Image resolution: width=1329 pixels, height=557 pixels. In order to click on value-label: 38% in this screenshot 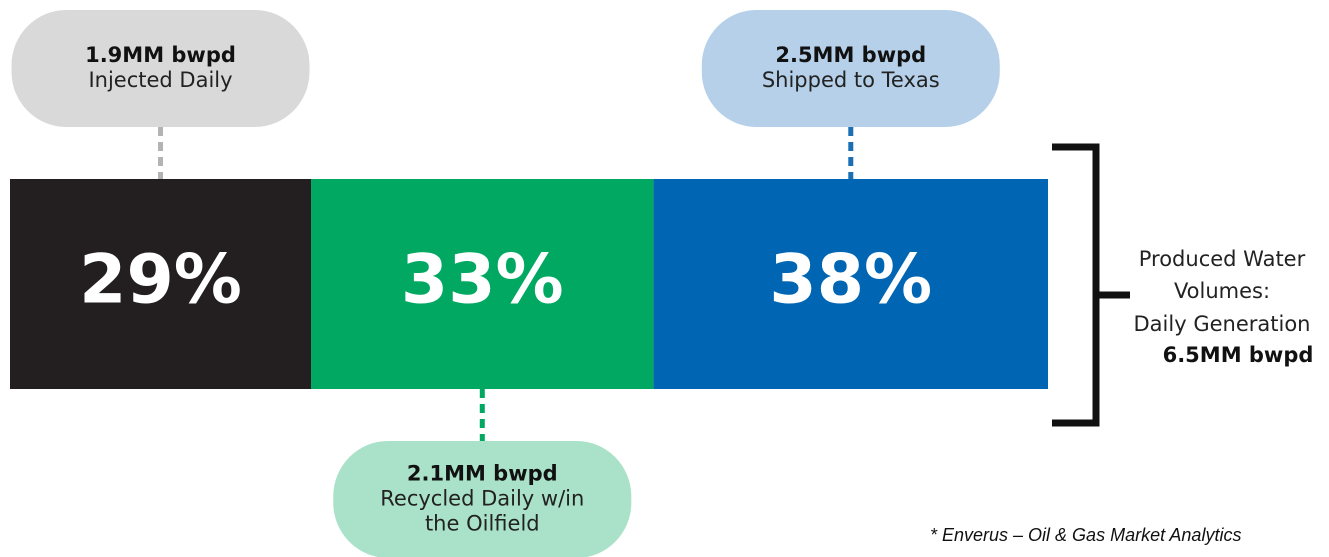, I will do `click(850, 280)`.